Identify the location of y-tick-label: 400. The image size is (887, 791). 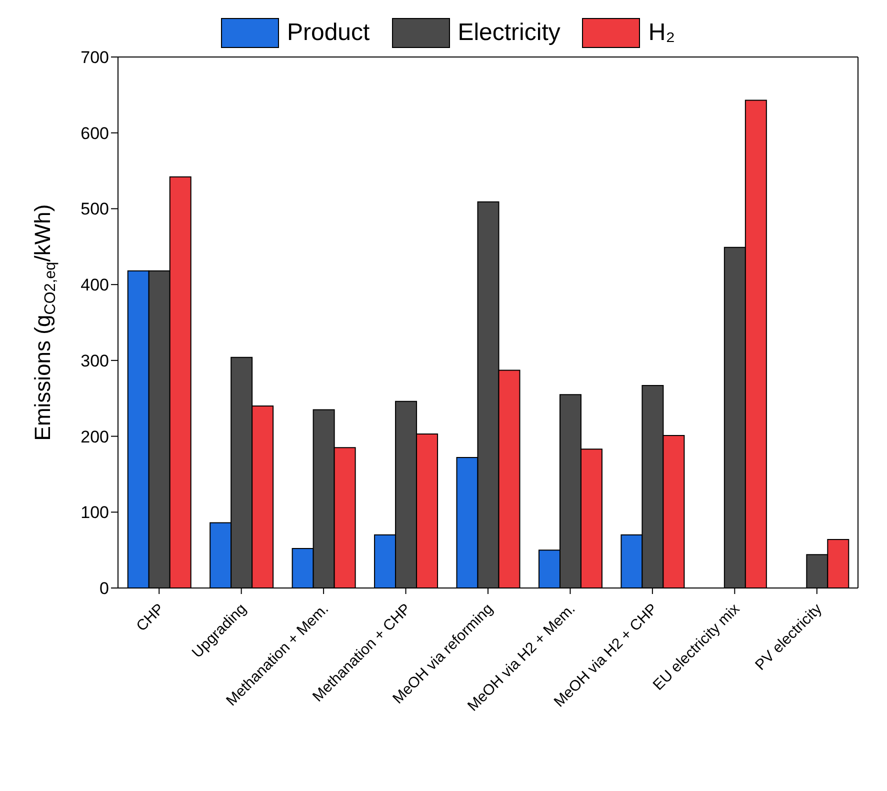
(94, 285).